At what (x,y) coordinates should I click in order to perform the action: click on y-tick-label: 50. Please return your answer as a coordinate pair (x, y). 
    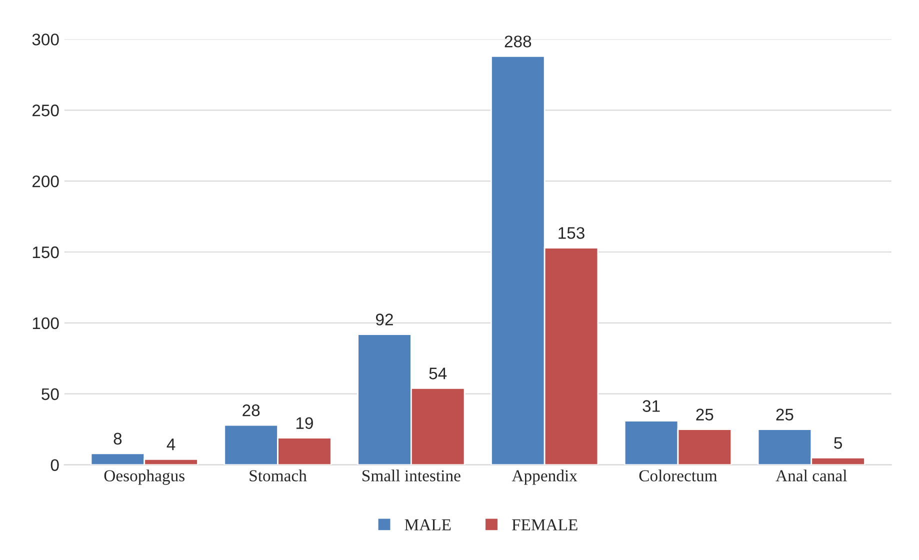
    Looking at the image, I should click on (50, 394).